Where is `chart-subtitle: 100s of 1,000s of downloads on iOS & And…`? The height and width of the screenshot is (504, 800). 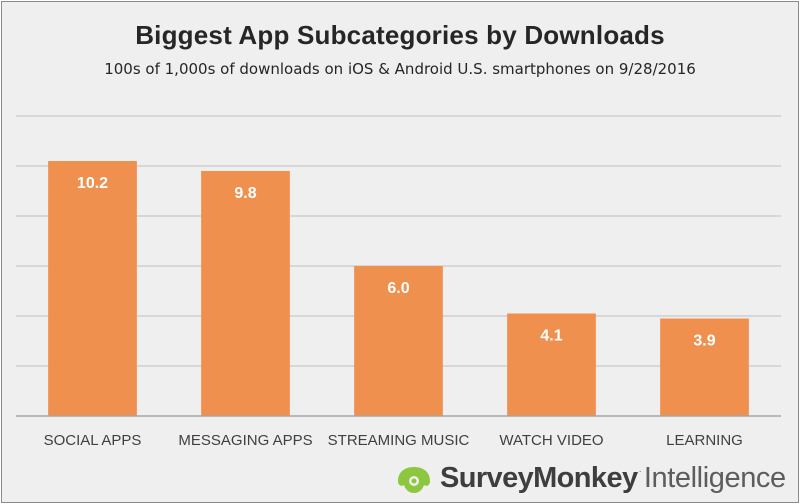 chart-subtitle: 100s of 1,000s of downloads on iOS & And… is located at coordinates (400, 69).